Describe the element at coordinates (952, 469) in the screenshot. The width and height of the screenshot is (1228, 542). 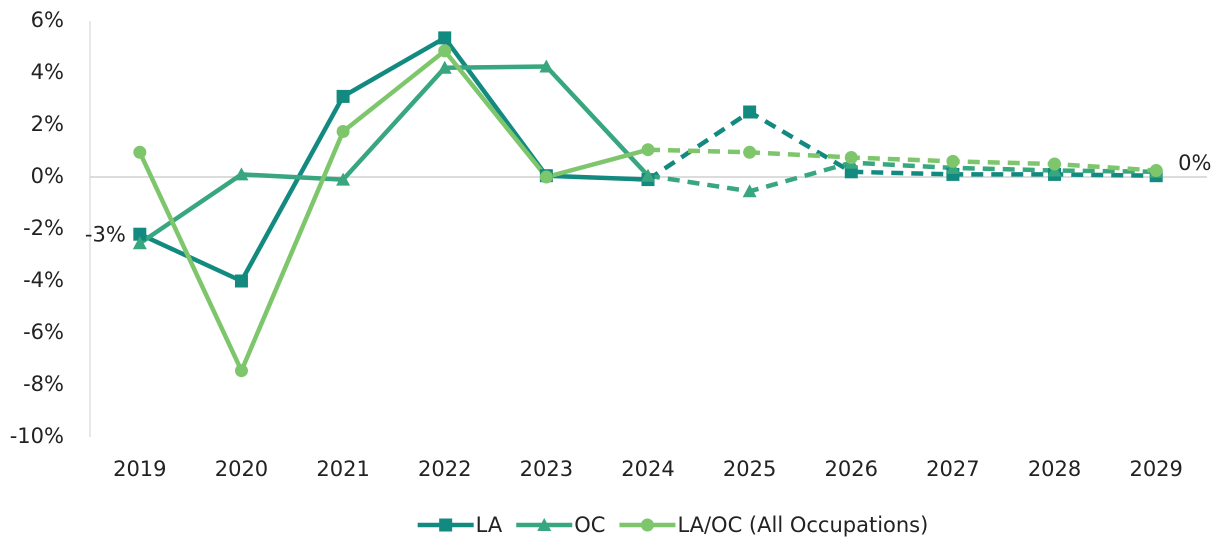
I see `x-tick-label: 2027` at that location.